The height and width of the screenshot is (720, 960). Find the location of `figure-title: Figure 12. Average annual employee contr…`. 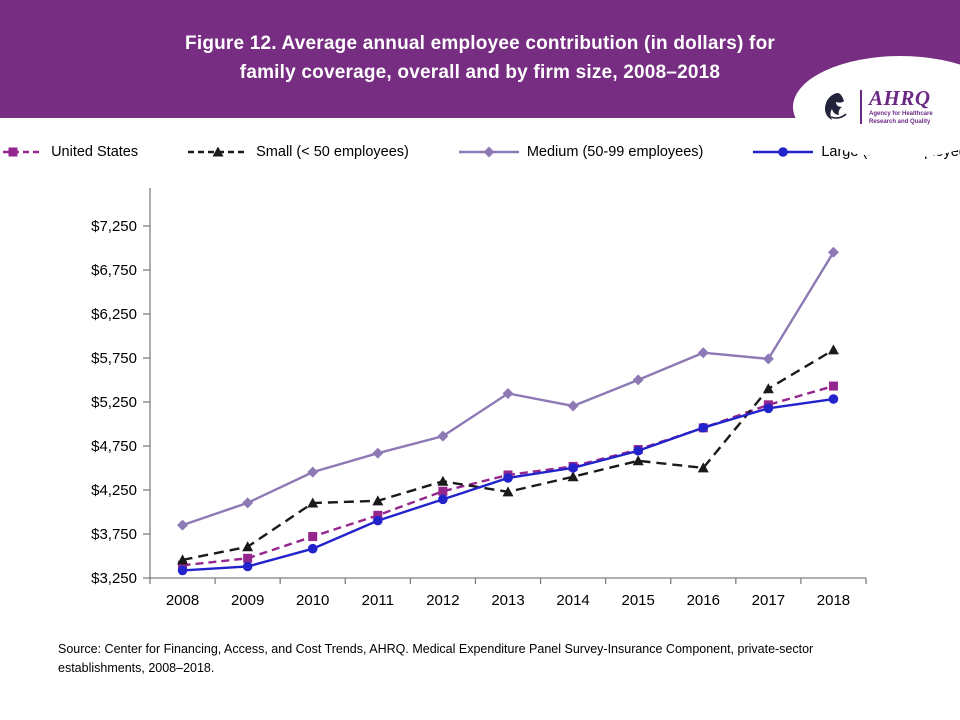

figure-title: Figure 12. Average annual employee contr… is located at coordinates (480, 43).